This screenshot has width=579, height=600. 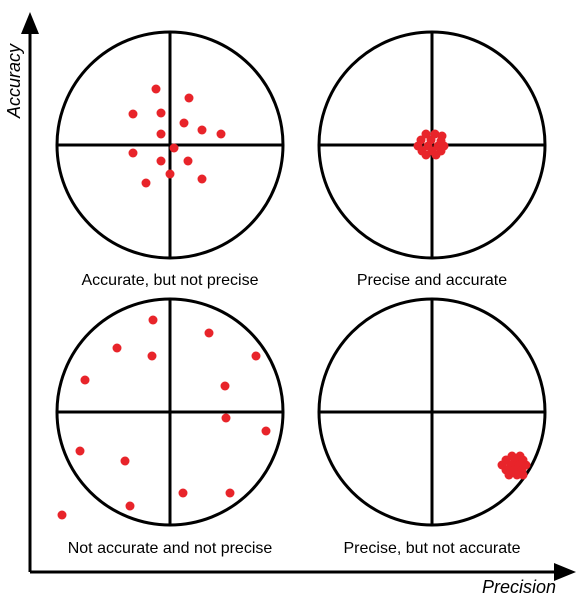 What do you see at coordinates (30, 23) in the screenshot?
I see `y-axis-arrow-icon` at bounding box center [30, 23].